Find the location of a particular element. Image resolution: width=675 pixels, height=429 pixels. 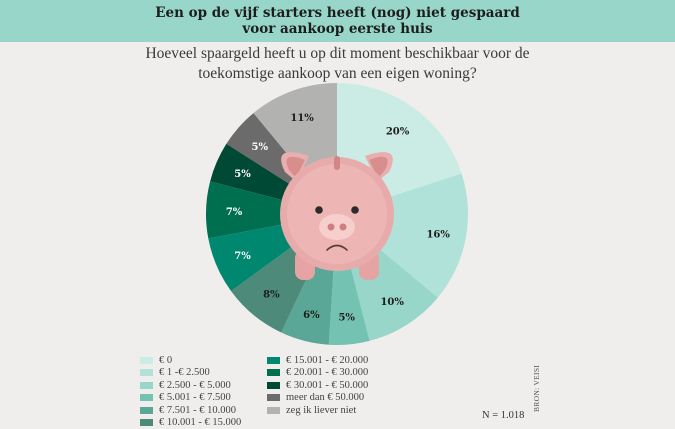

piggy-bank-icon is located at coordinates (337, 216).